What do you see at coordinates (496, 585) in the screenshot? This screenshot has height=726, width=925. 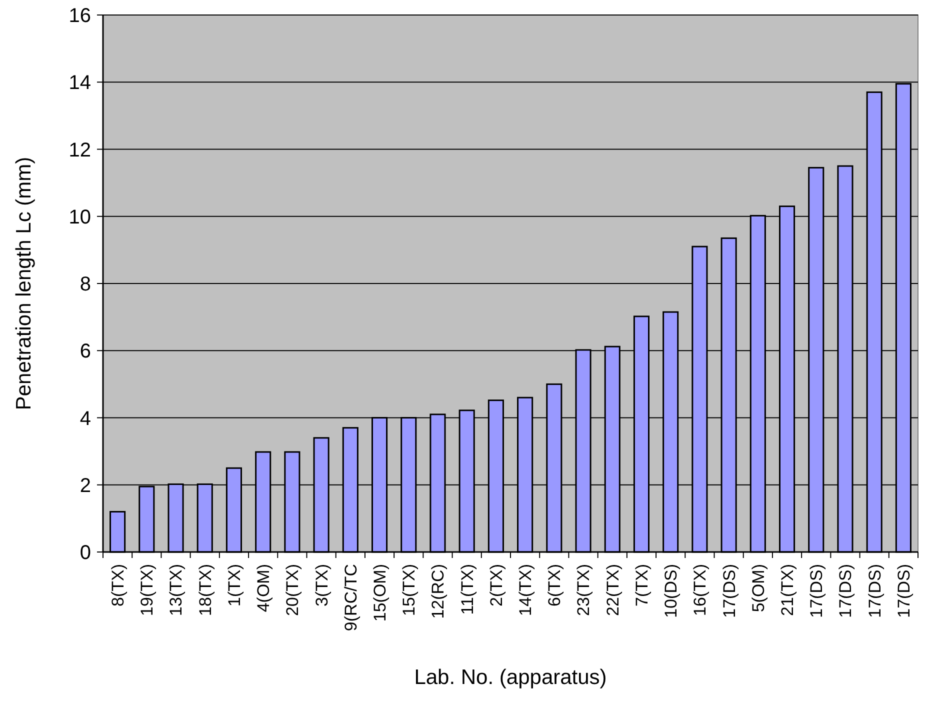 I see `x-tick-label: 2(TX)` at bounding box center [496, 585].